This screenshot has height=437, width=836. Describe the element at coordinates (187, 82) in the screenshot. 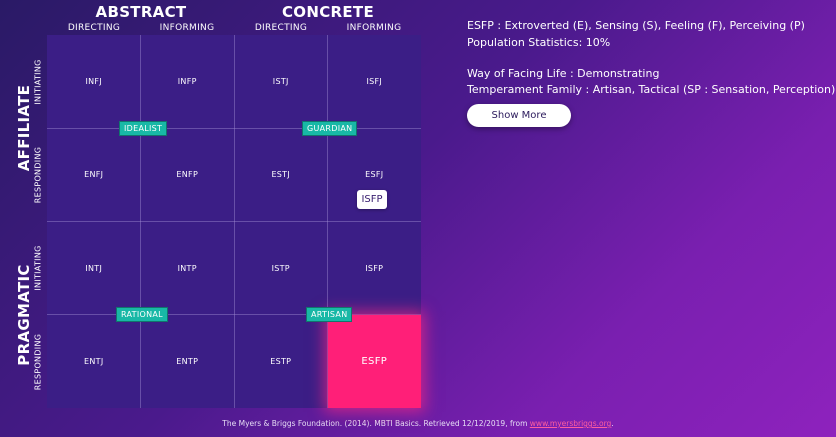

I see `cell-infp: INFP` at that location.